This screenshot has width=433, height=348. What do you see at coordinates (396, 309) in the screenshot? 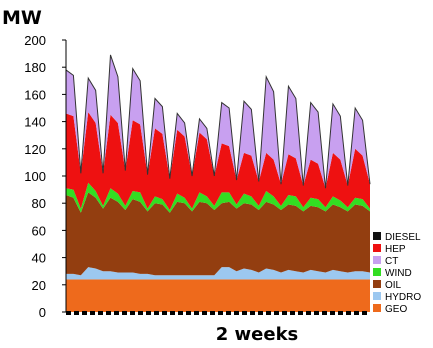
I see `legend-label-geo: GEO` at bounding box center [396, 309].